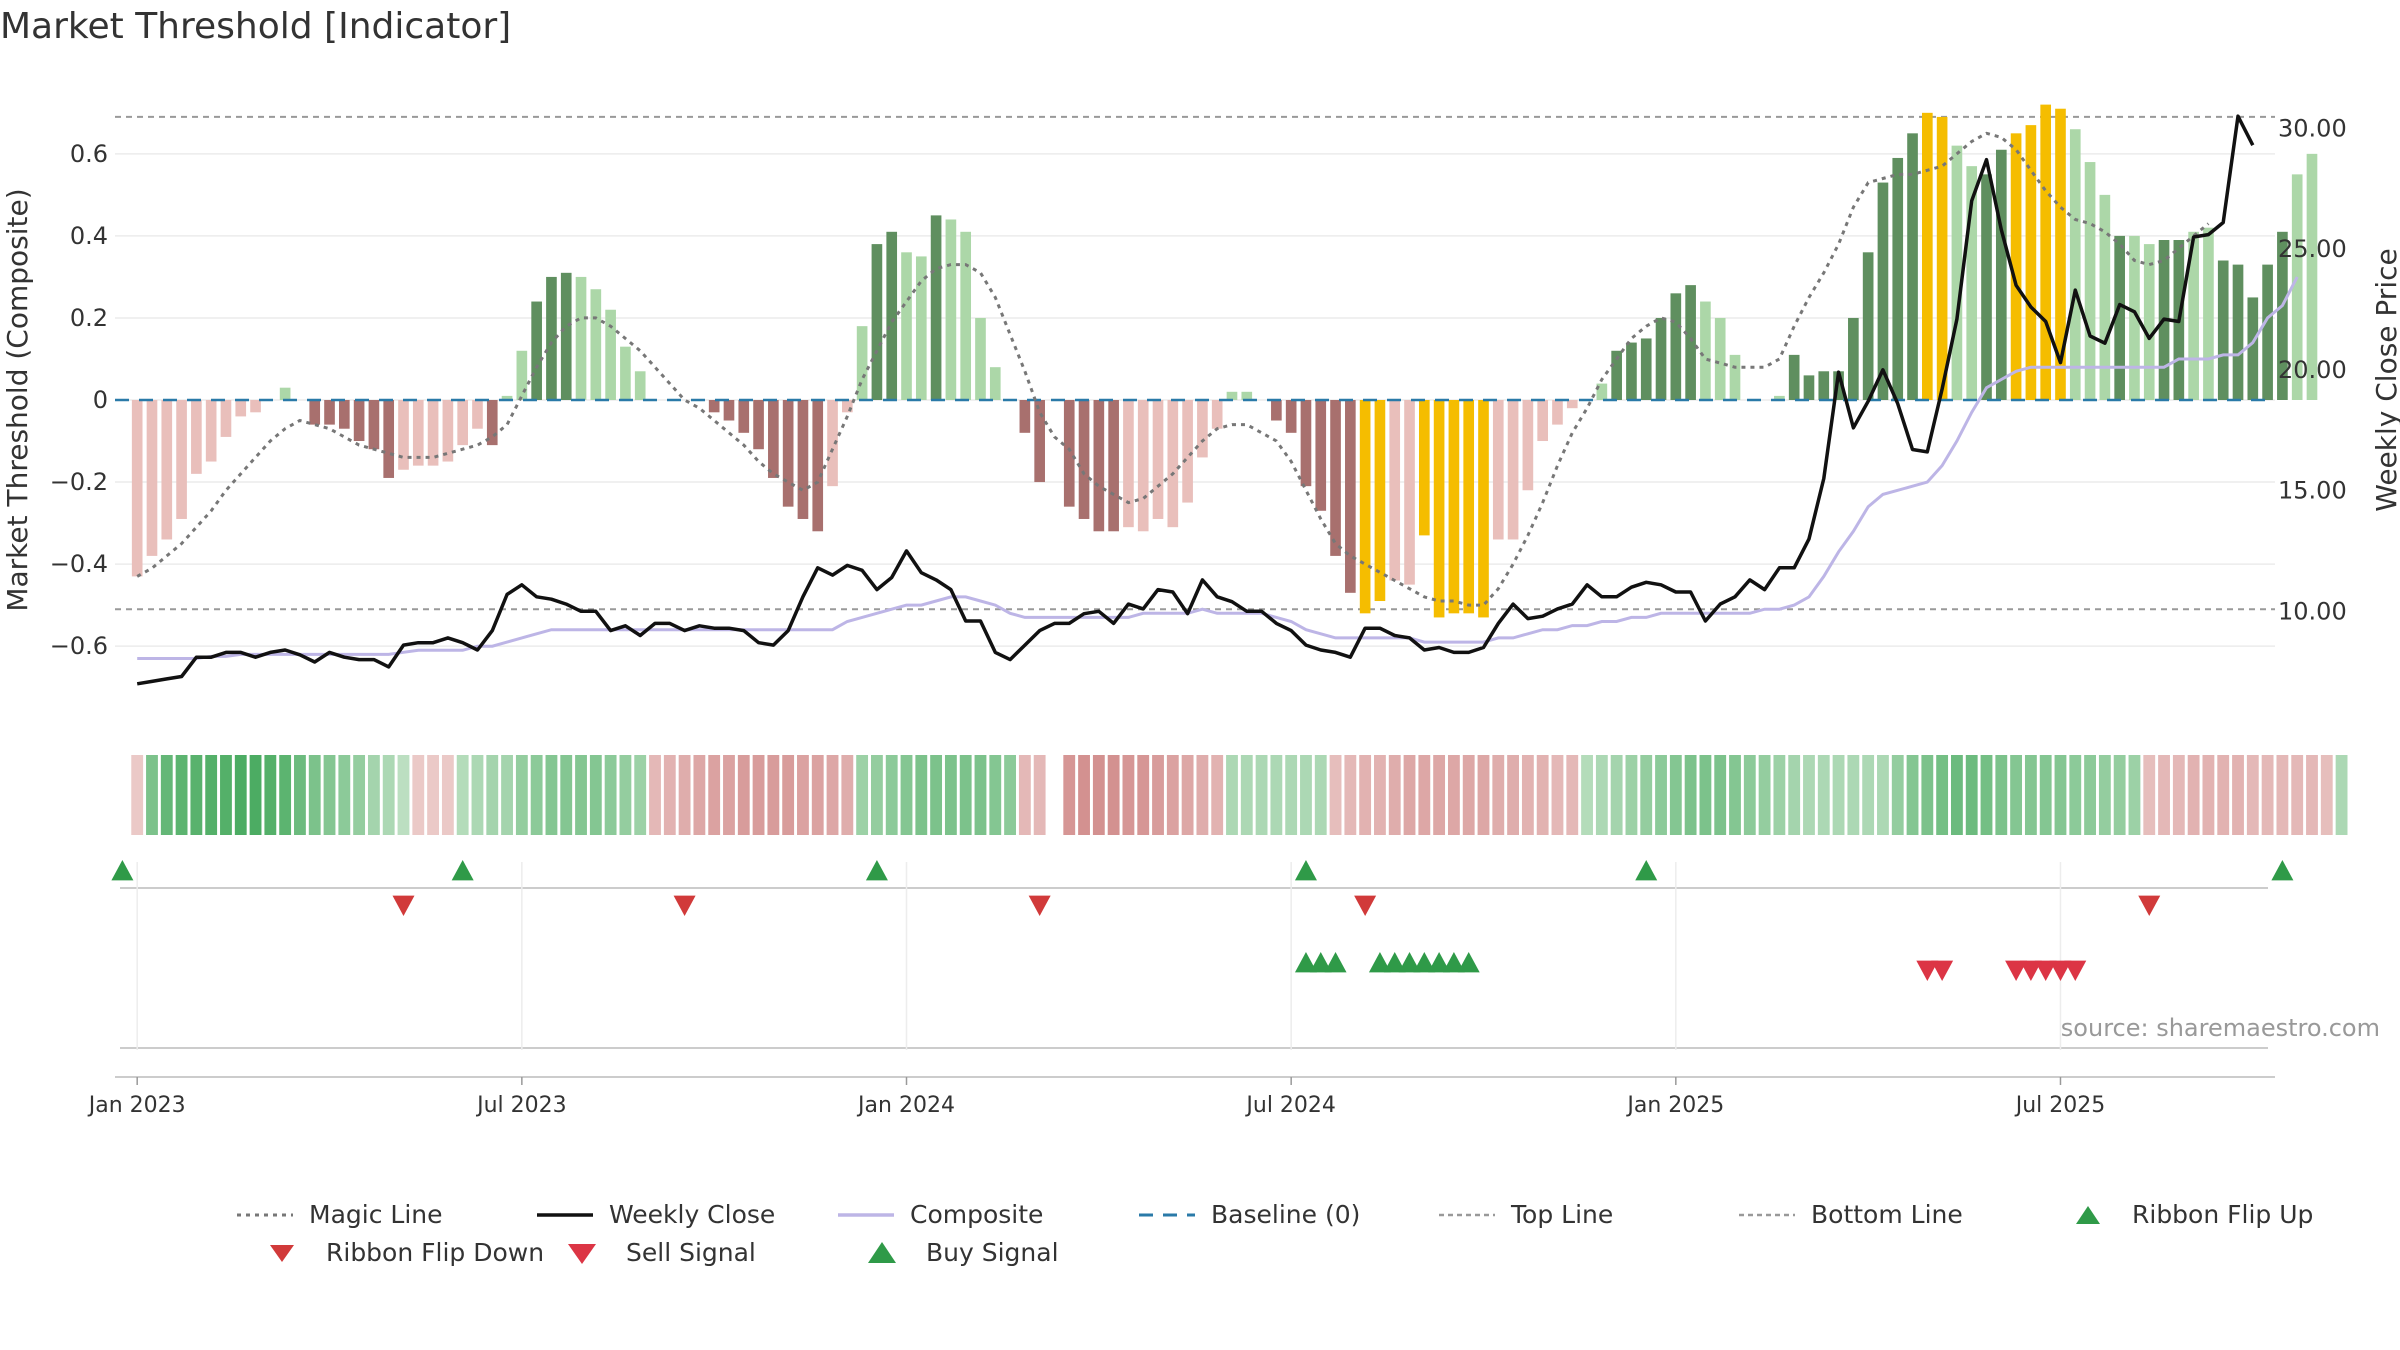 This screenshot has width=2400, height=1350. What do you see at coordinates (1290, 1105) in the screenshot?
I see `x-tick-label: Jul 2024` at bounding box center [1290, 1105].